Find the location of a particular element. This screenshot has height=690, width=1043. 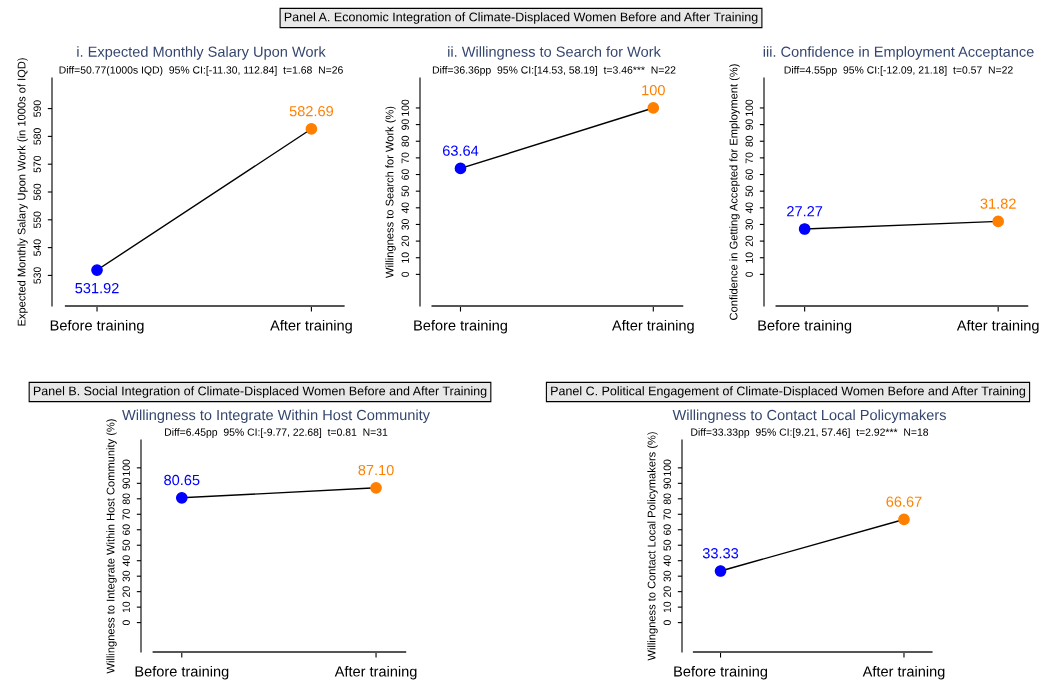

y-axis-title: Willingness to Search for Work (%) is located at coordinates (390, 192).